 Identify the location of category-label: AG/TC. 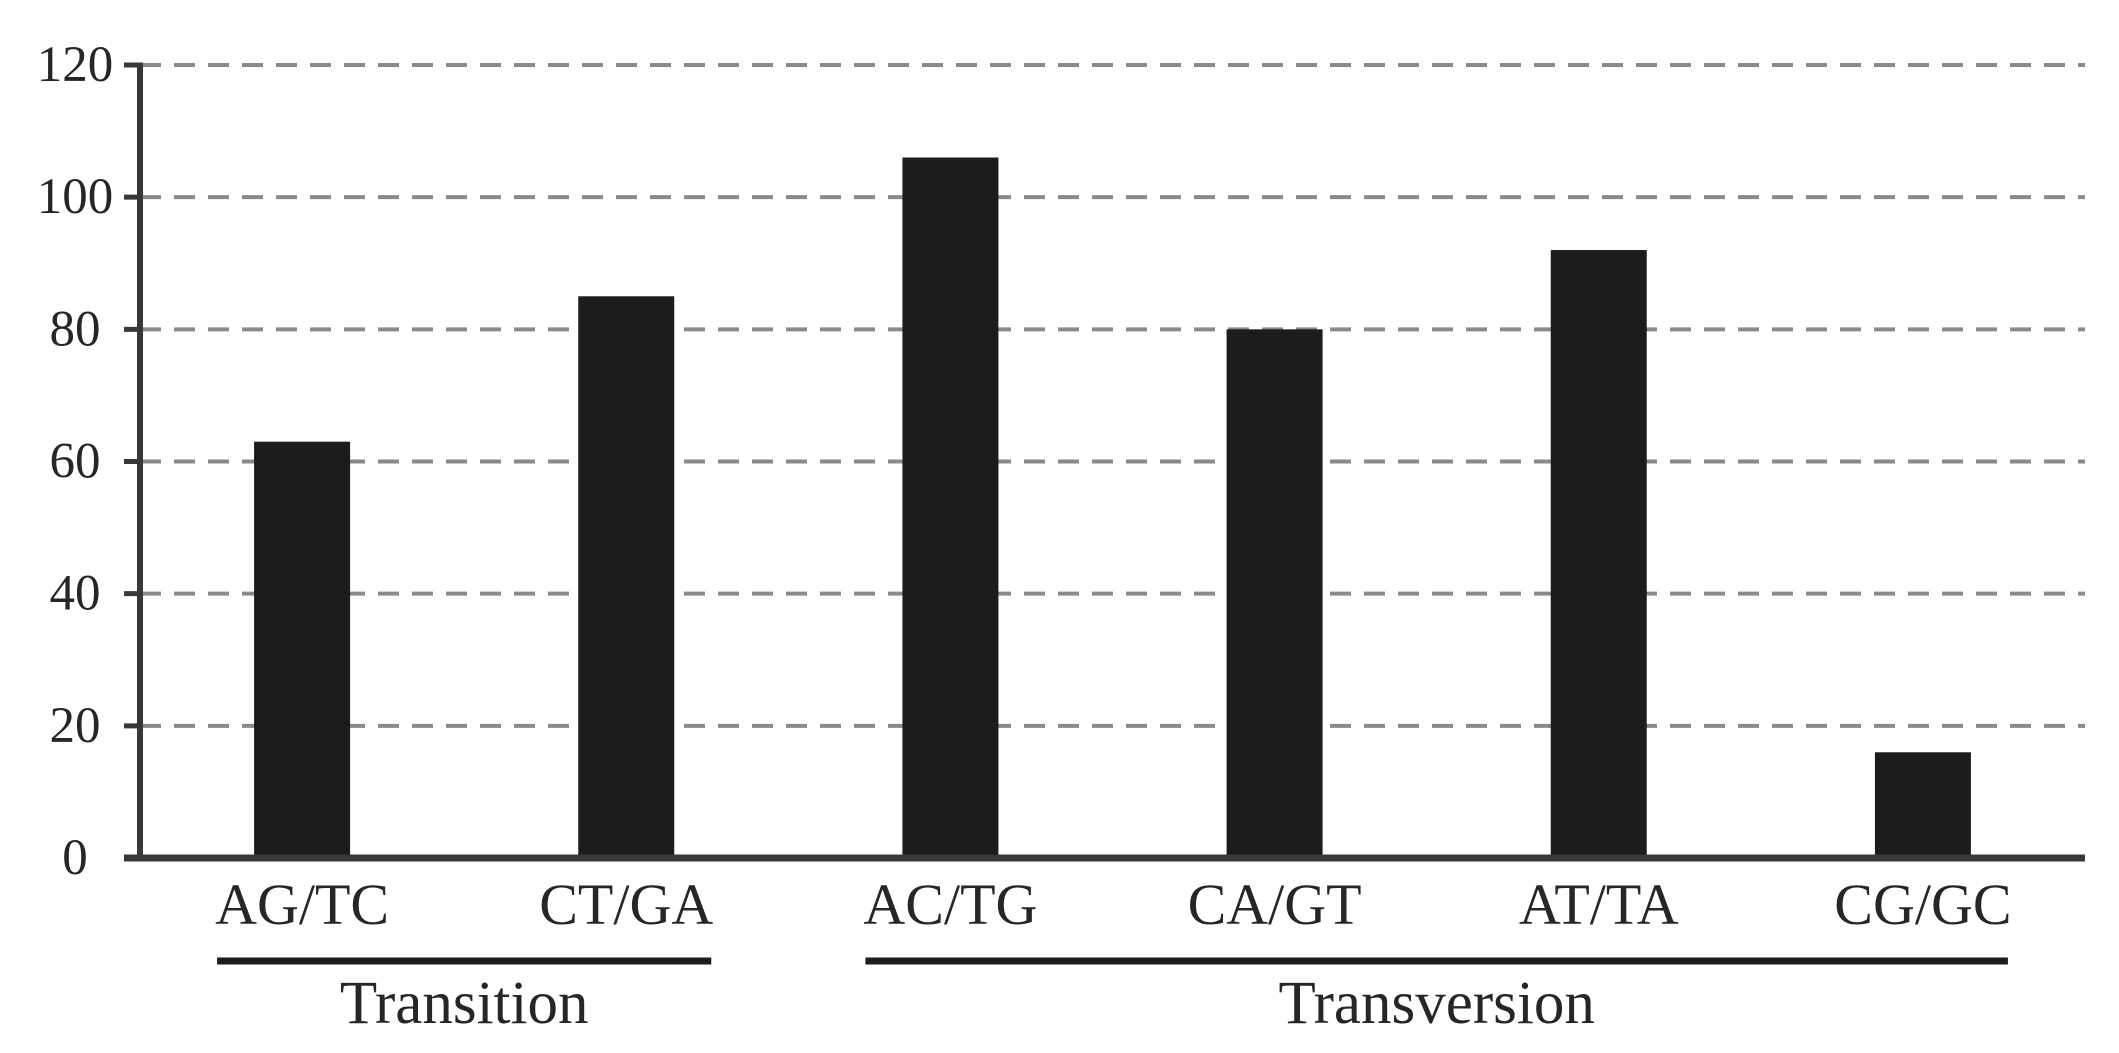
(302, 904).